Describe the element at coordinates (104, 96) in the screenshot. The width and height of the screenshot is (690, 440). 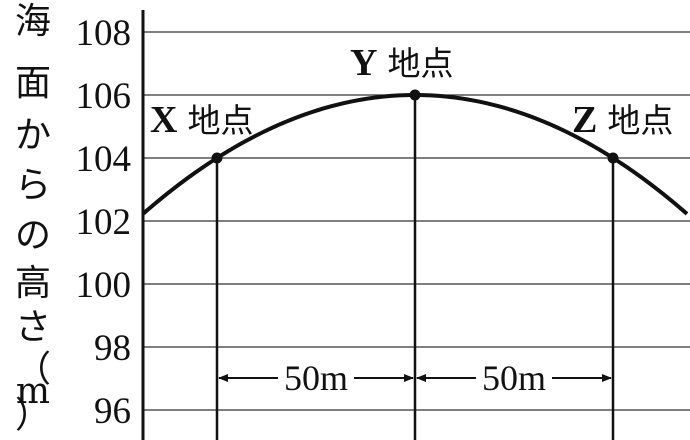
I see `y-tick-label: 106` at that location.